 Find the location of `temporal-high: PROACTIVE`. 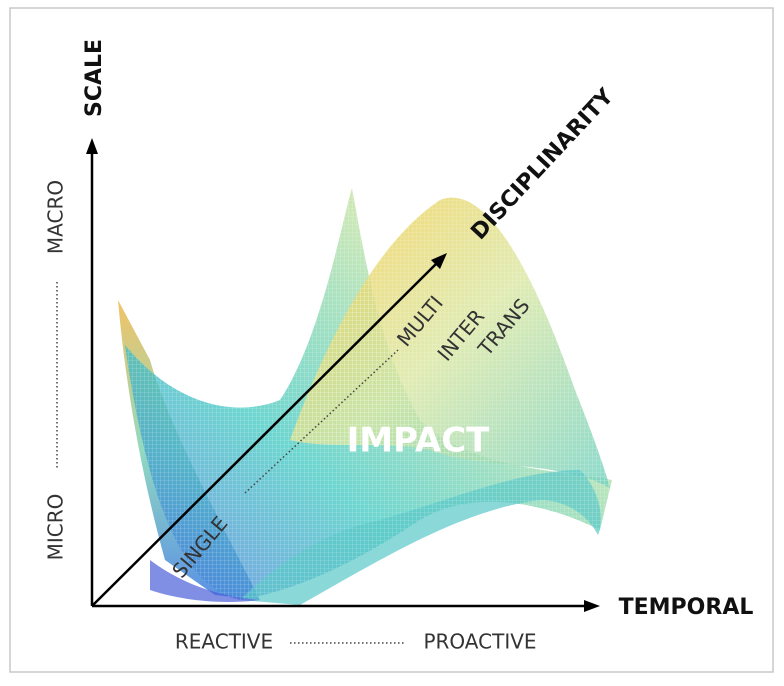

temporal-high: PROACTIVE is located at coordinates (479, 642).